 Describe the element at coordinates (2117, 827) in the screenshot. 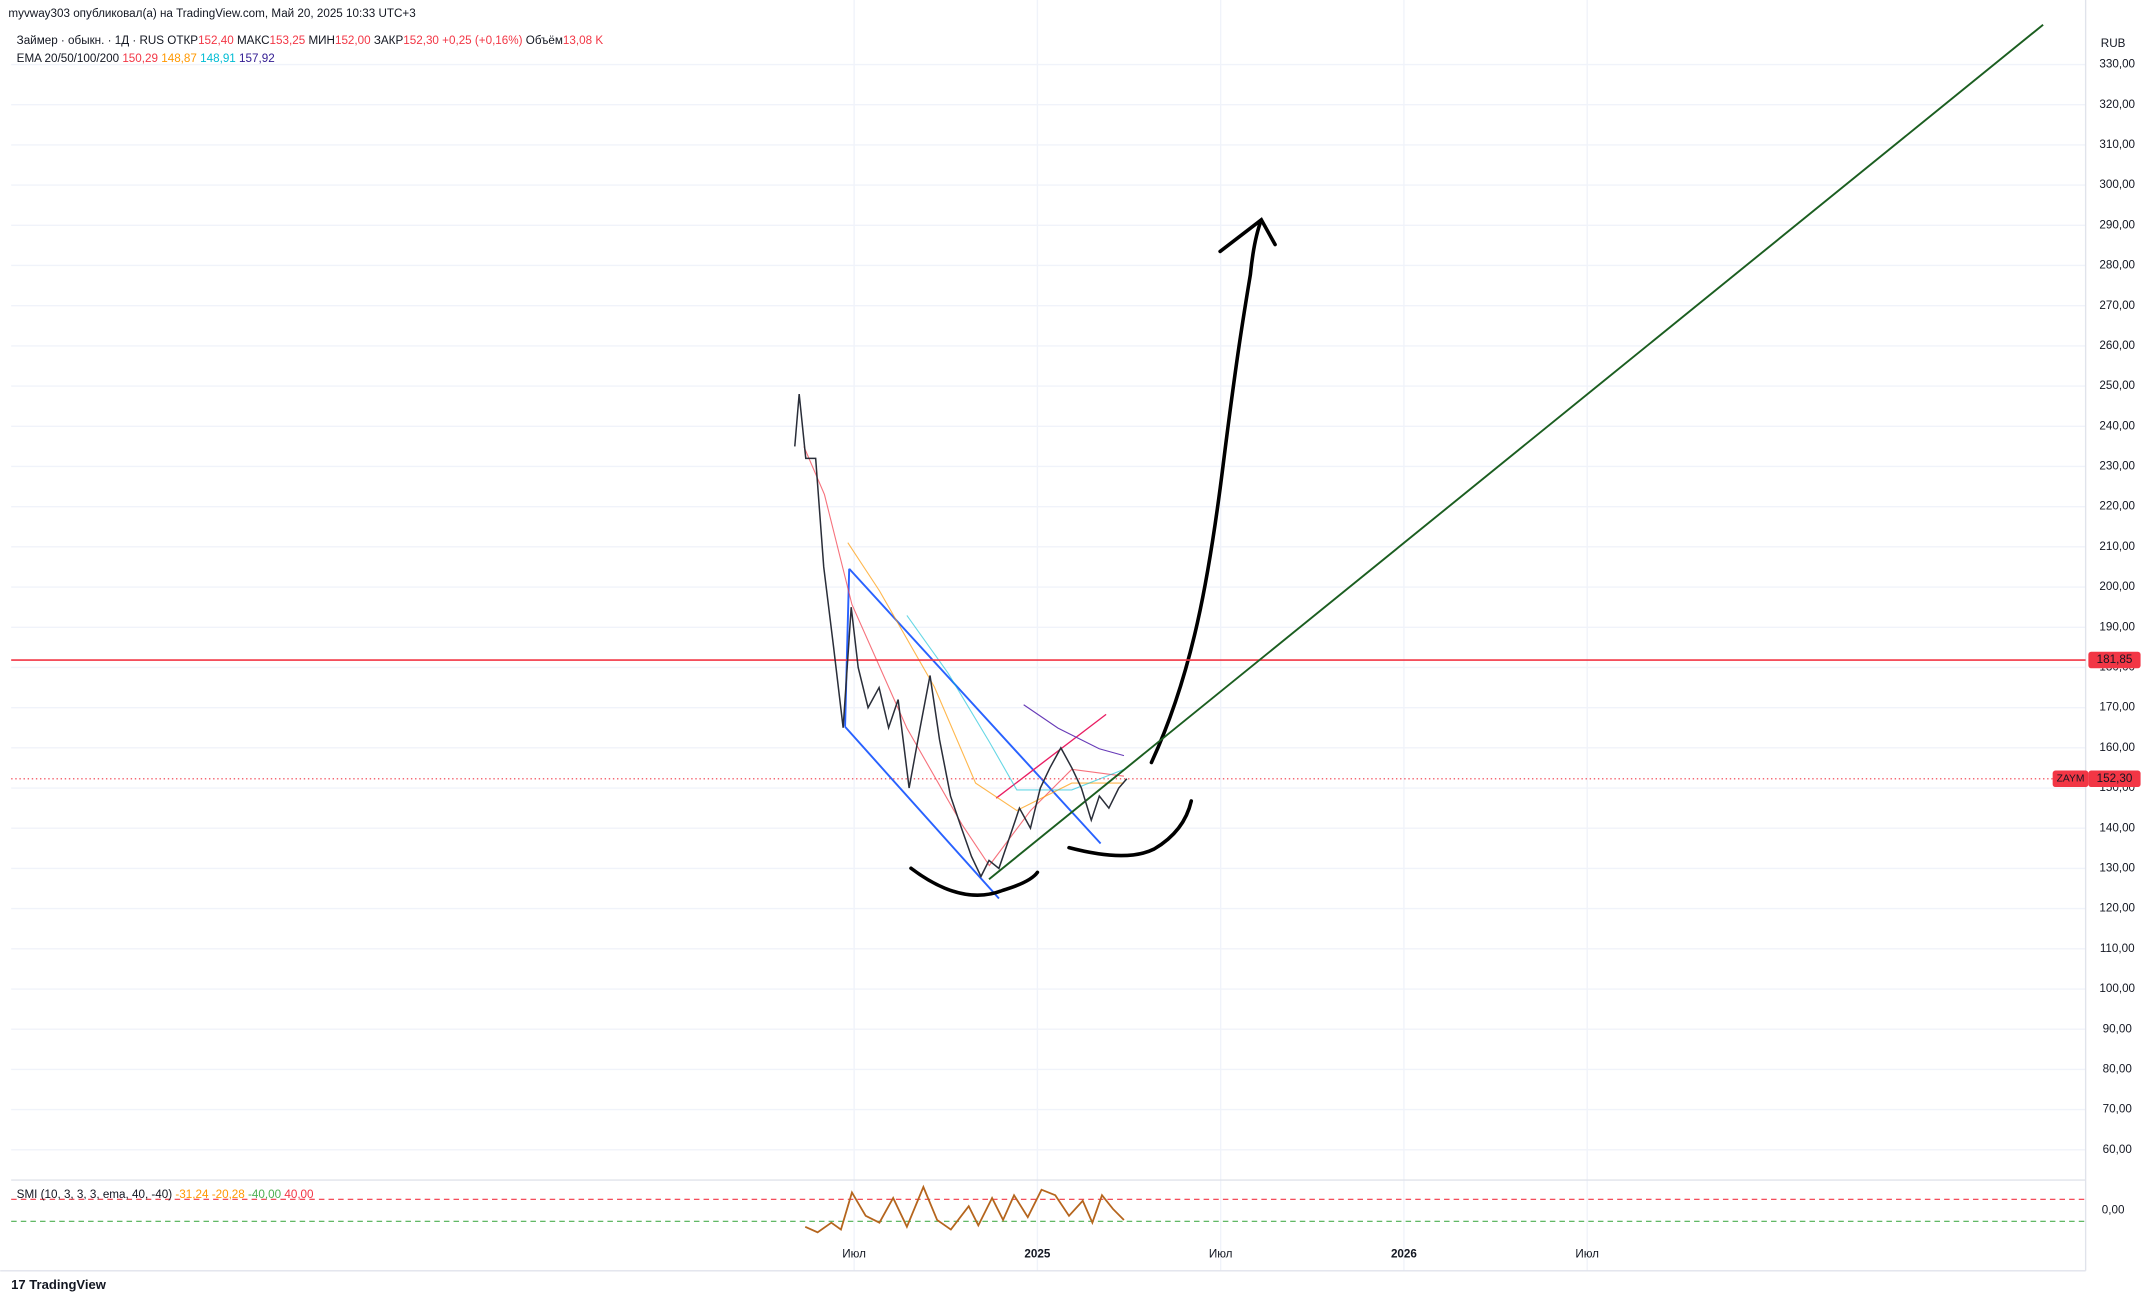

I see `y-tick-label: 140,00` at that location.